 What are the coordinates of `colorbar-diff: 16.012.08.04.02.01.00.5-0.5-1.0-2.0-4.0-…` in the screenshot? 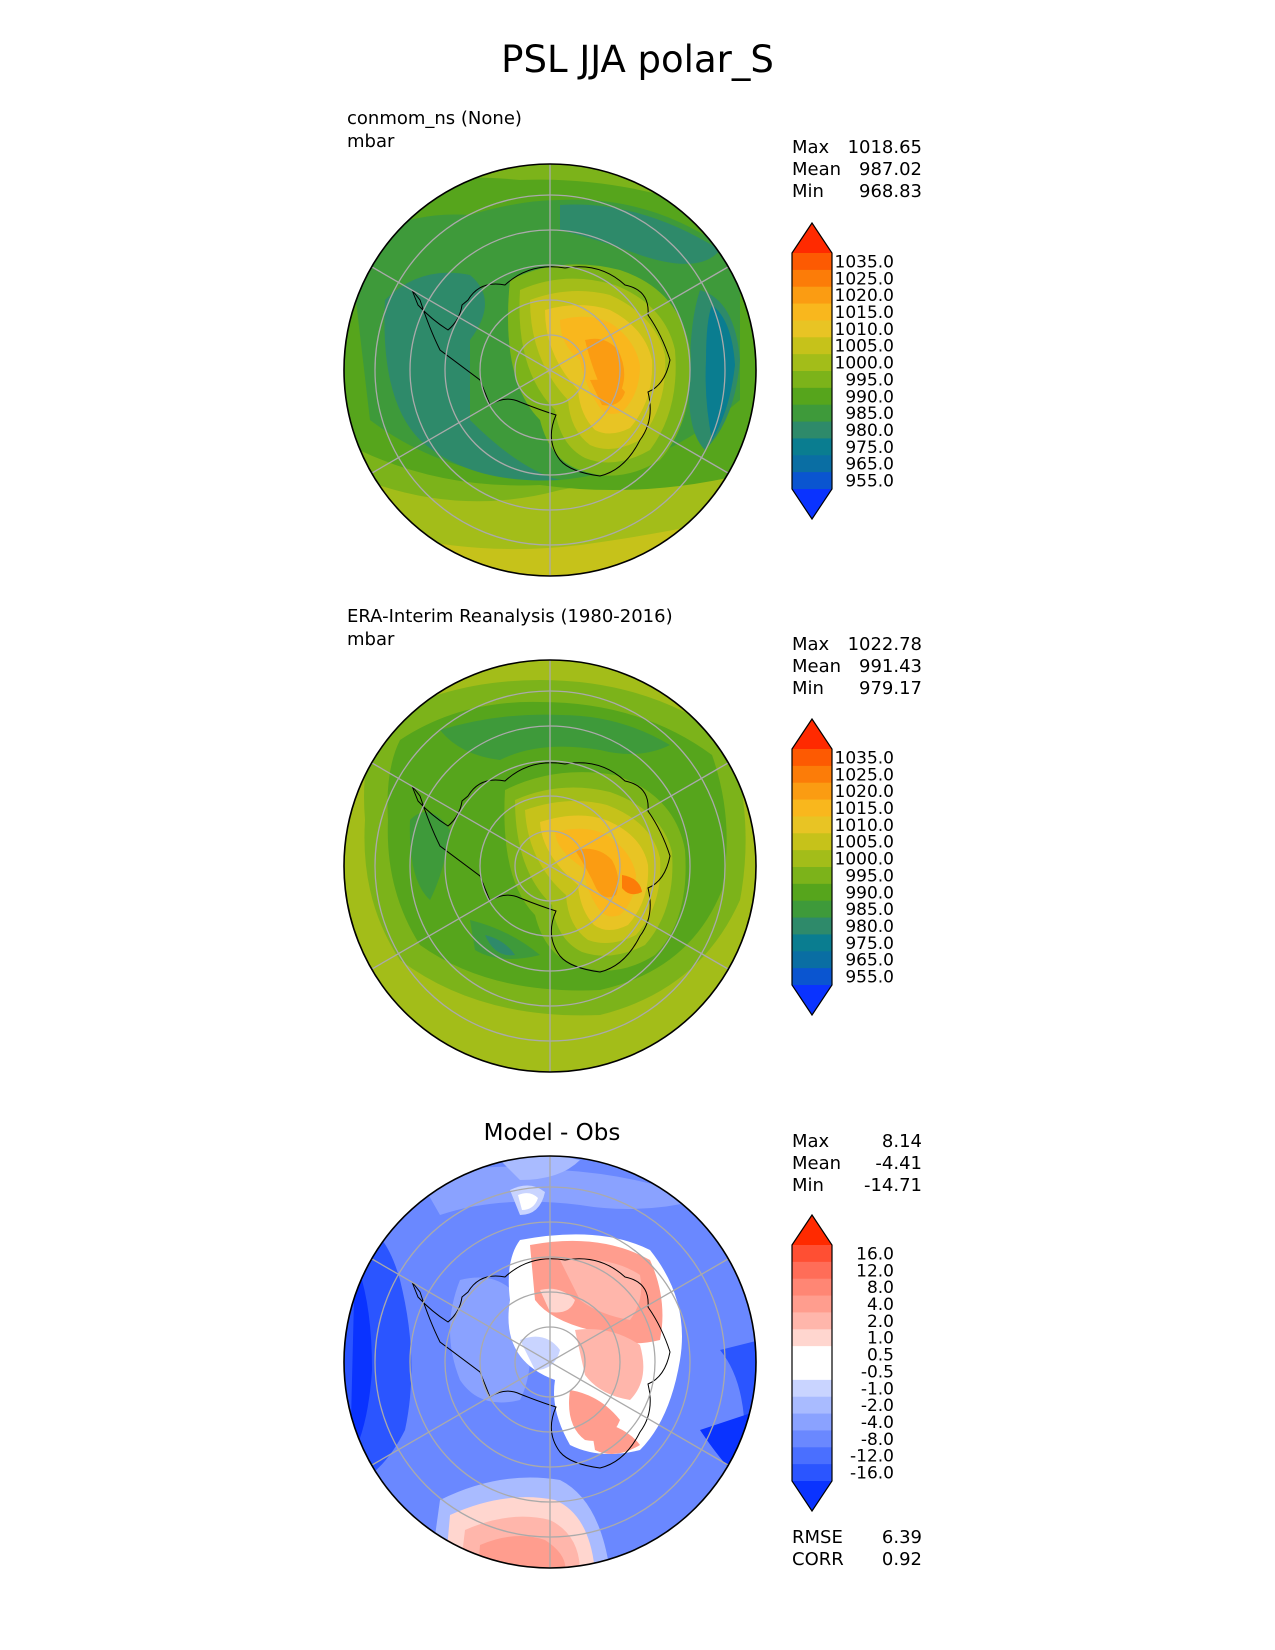 It's located at (842, 1363).